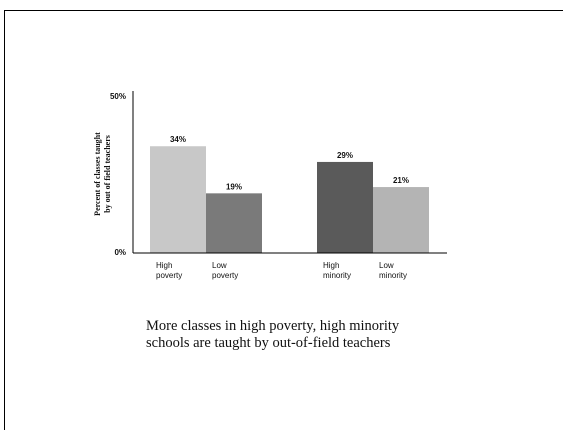 The image size is (563, 430). What do you see at coordinates (120, 252) in the screenshot?
I see `y-tick-label-min: 0%` at bounding box center [120, 252].